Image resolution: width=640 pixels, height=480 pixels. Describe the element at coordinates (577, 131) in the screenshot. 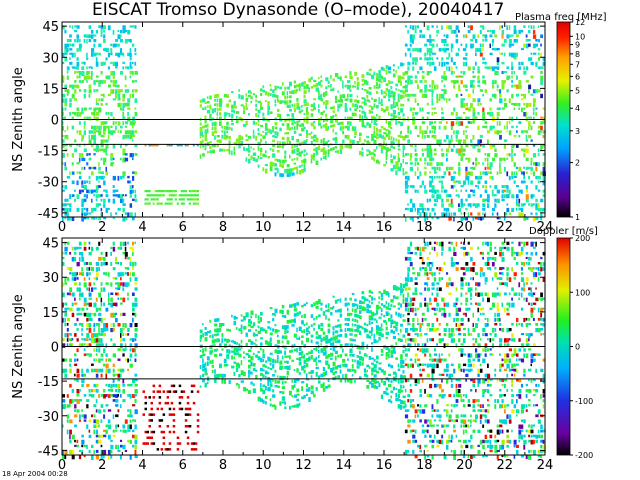

I see `colorbar-tick-label: 3` at that location.